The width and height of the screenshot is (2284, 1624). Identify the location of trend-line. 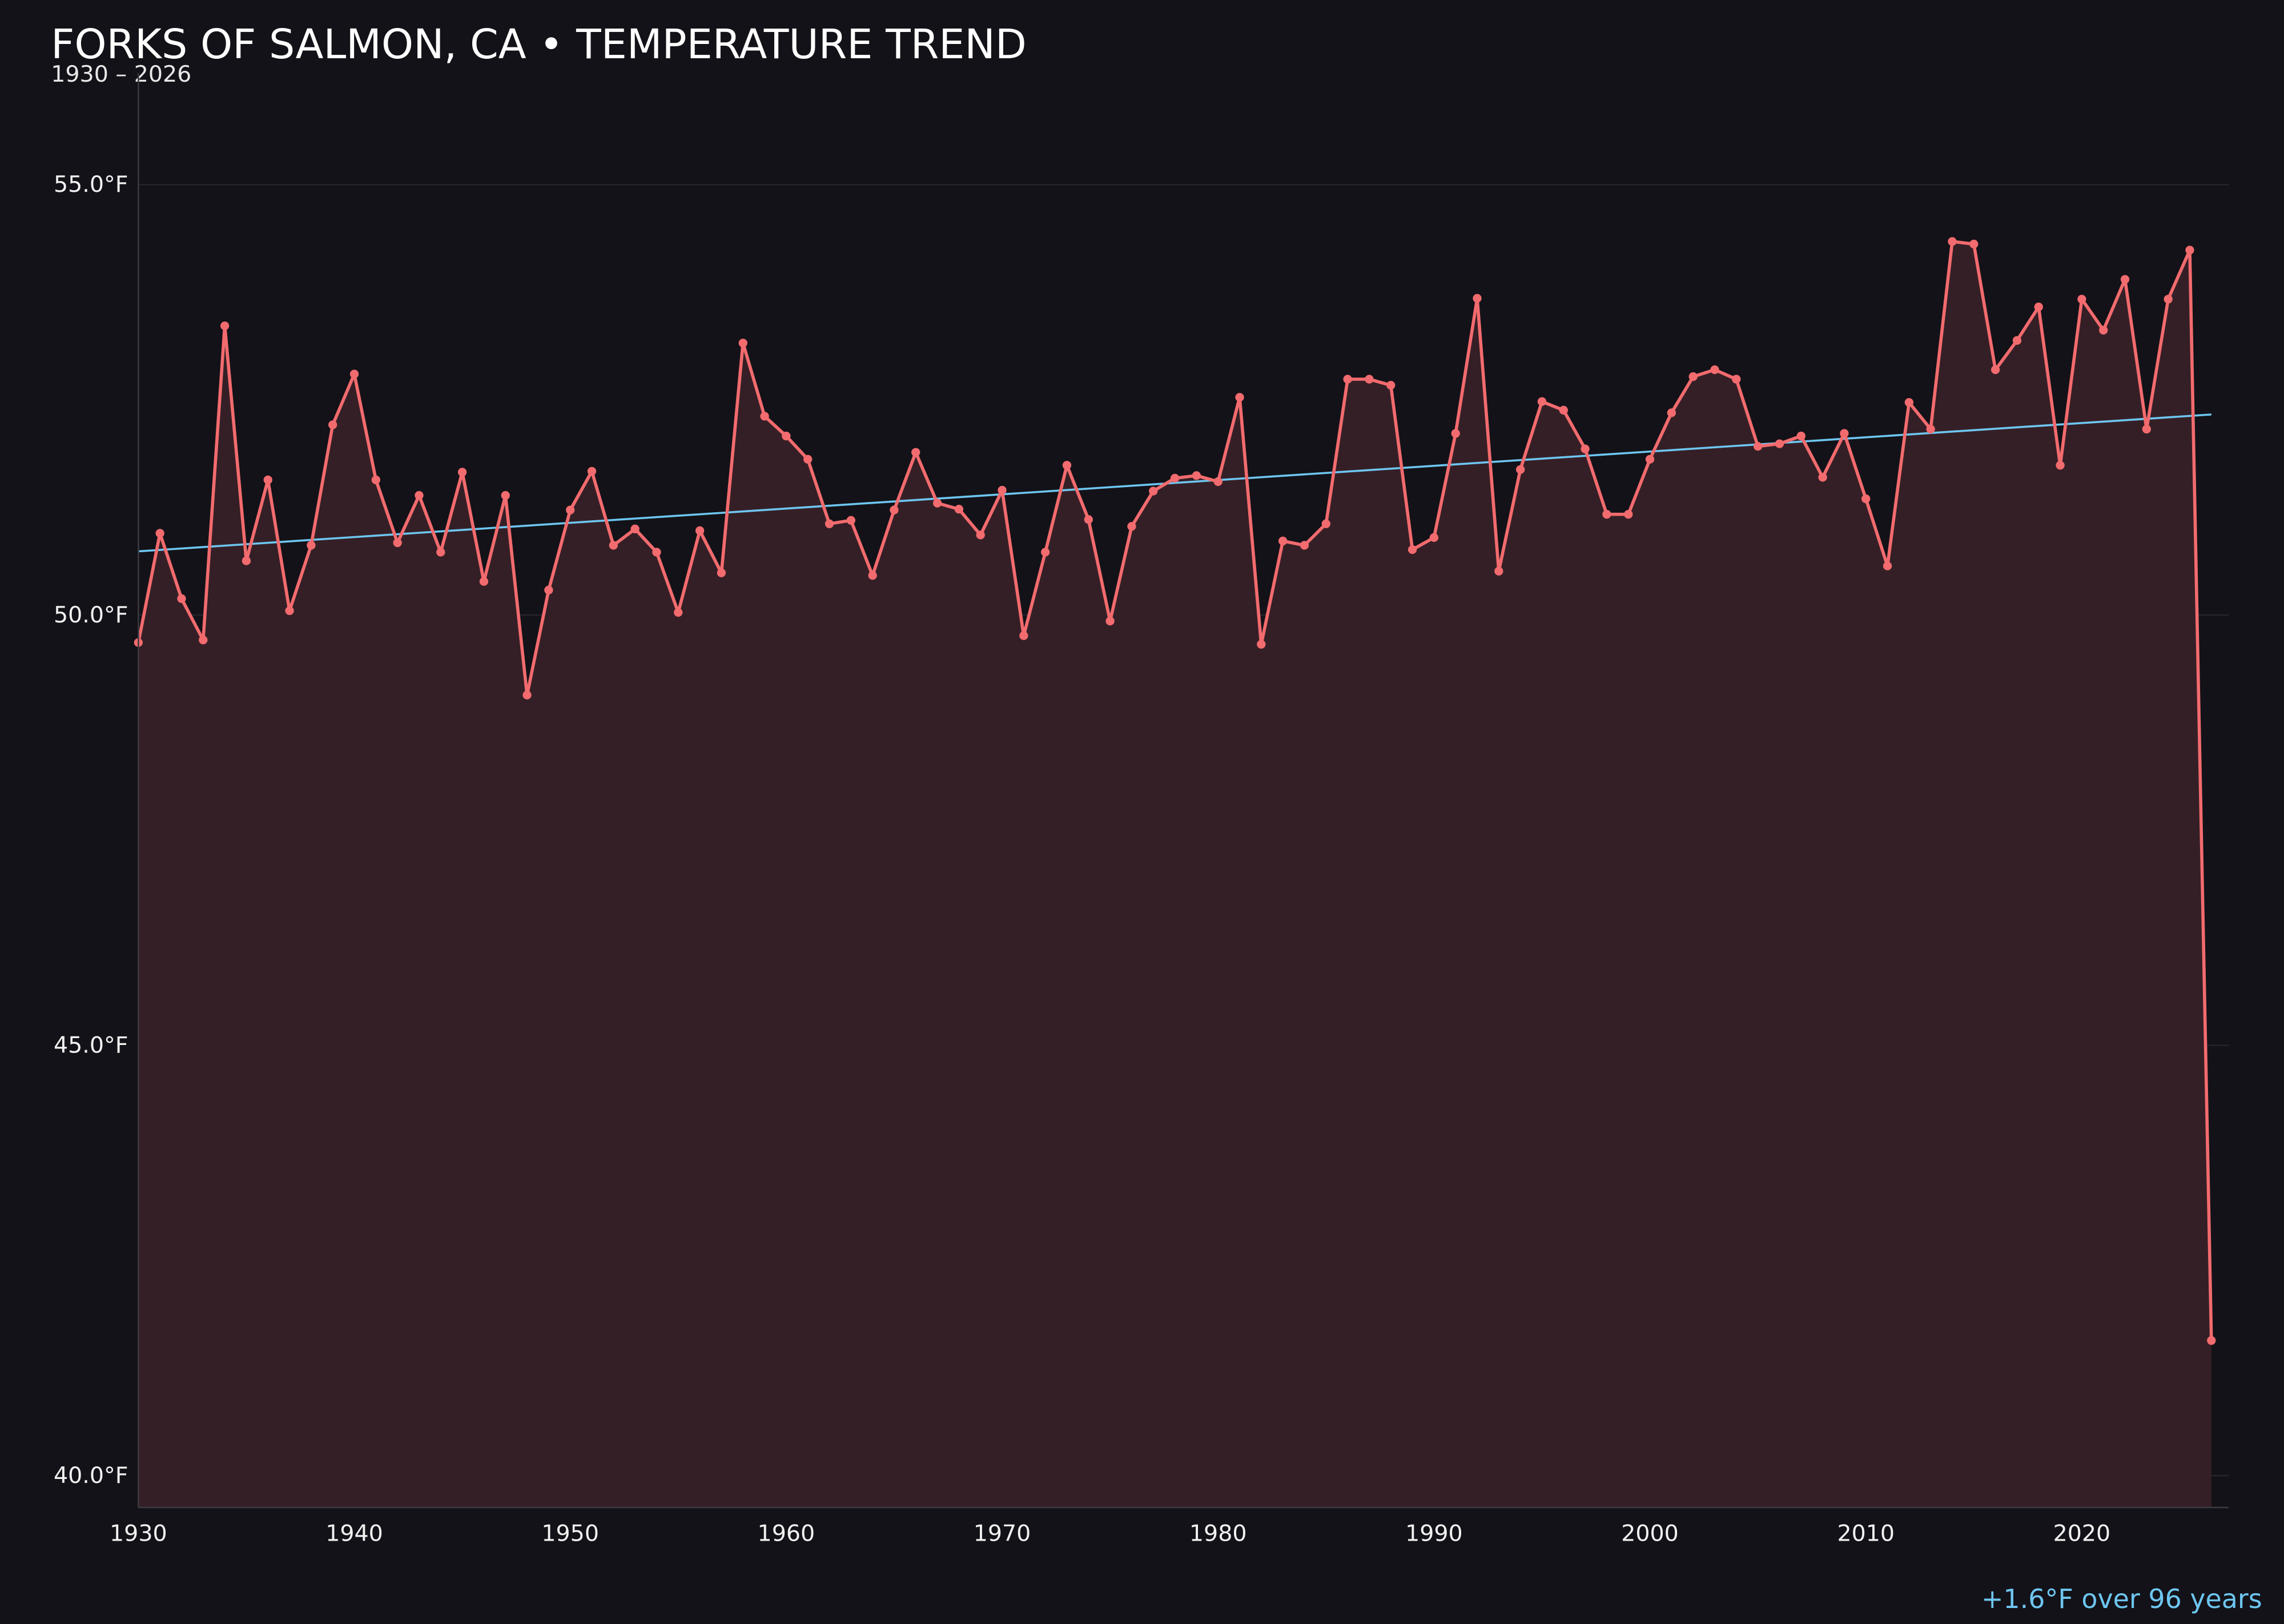
(1174, 483).